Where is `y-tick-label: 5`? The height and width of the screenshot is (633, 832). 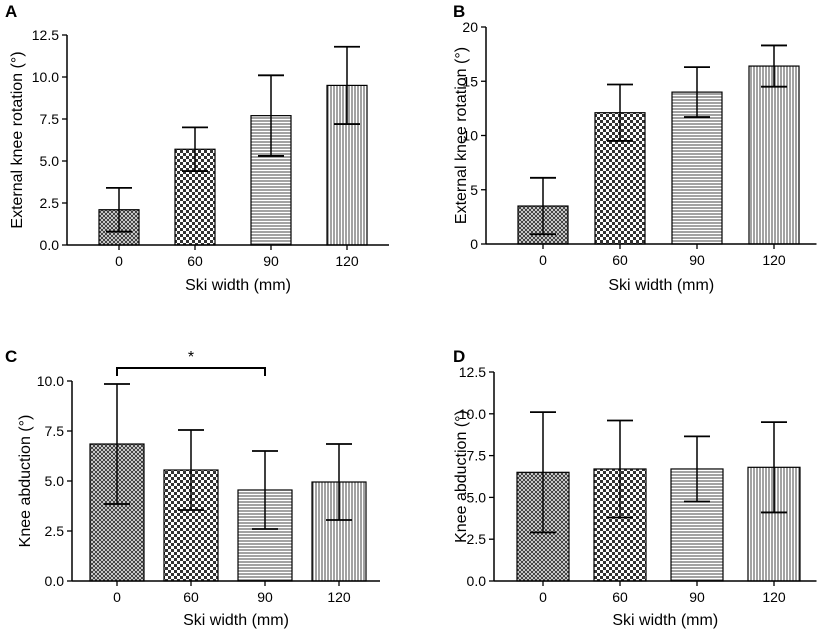 y-tick-label: 5 is located at coordinates (474, 190).